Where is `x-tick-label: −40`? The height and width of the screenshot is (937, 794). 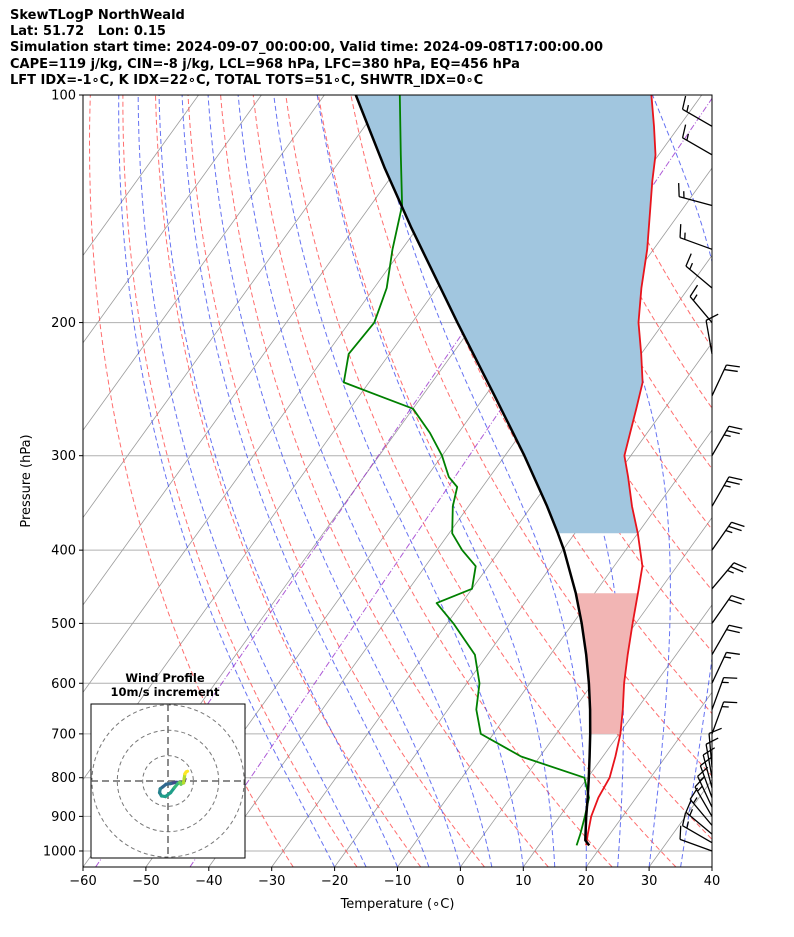 x-tick-label: −40 is located at coordinates (208, 881).